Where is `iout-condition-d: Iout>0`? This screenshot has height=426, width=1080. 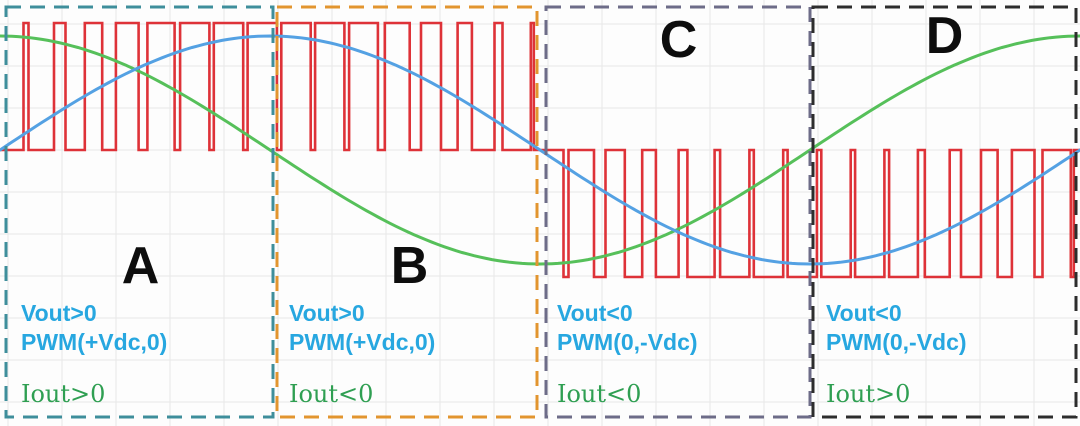 iout-condition-d: Iout>0 is located at coordinates (868, 394).